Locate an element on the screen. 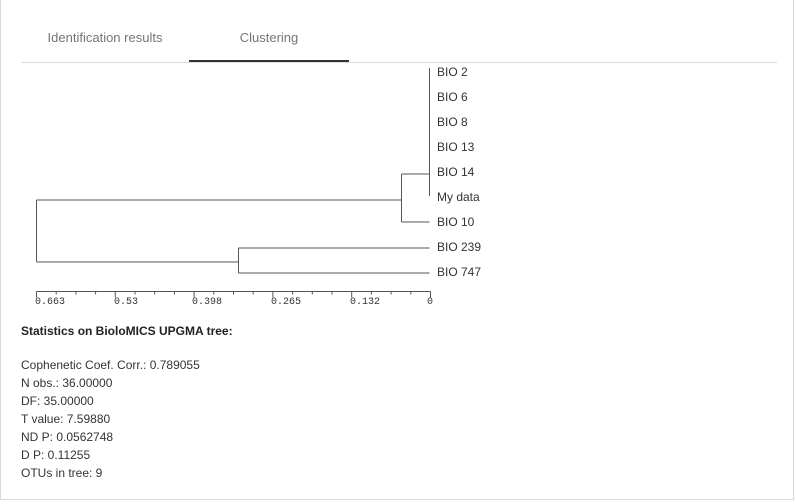  axis-tick-labels: 0.663 0.53 0.398 0.265 0.132 0 is located at coordinates (234, 302).